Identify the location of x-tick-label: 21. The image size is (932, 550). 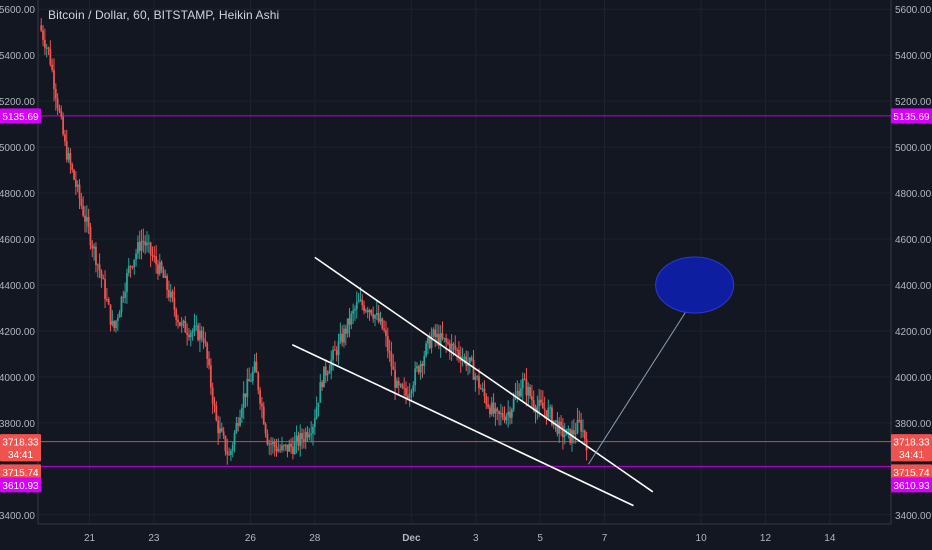
(90, 538).